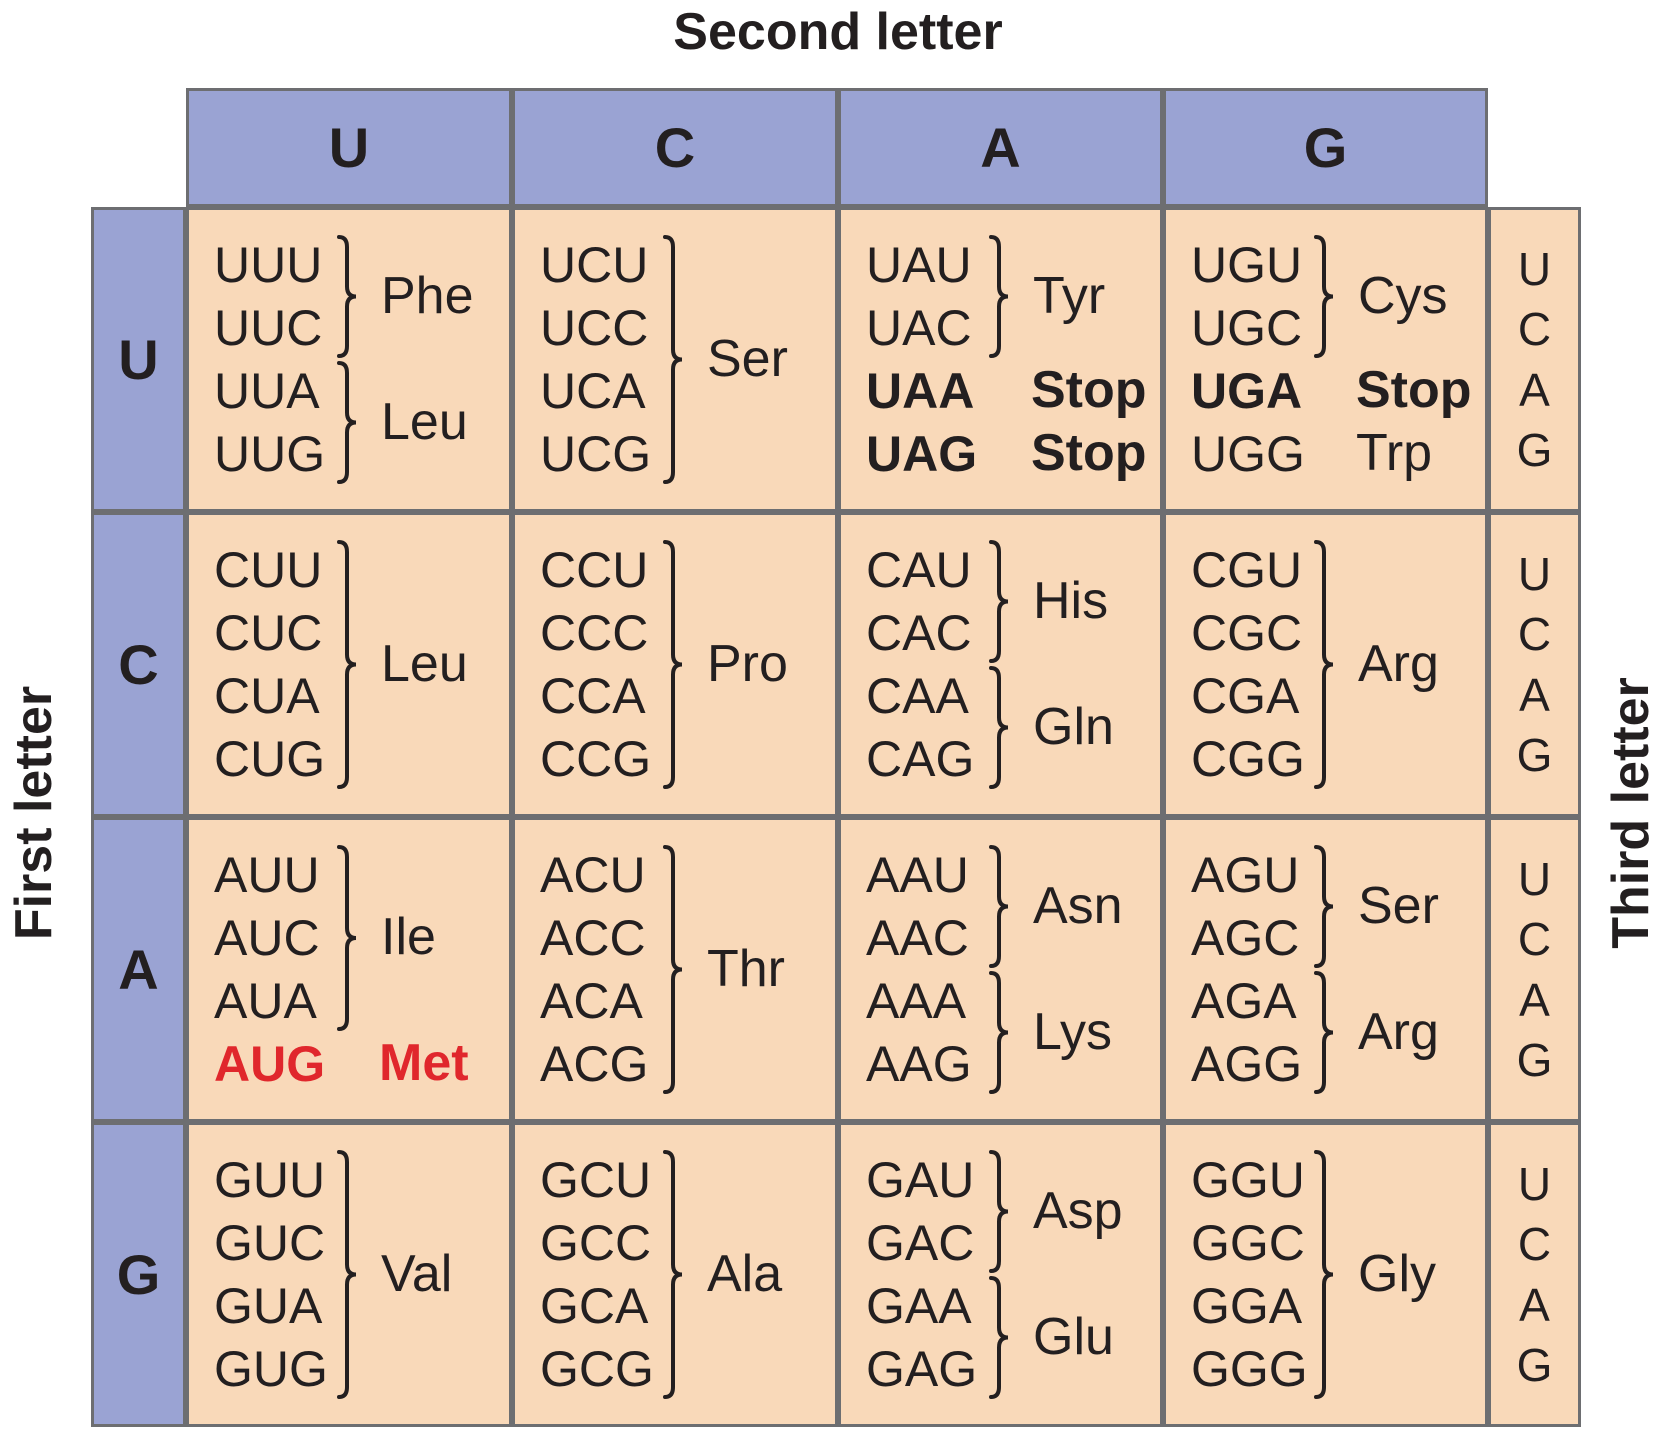  Describe the element at coordinates (919, 633) in the screenshot. I see `codon-cac: CAC` at that location.